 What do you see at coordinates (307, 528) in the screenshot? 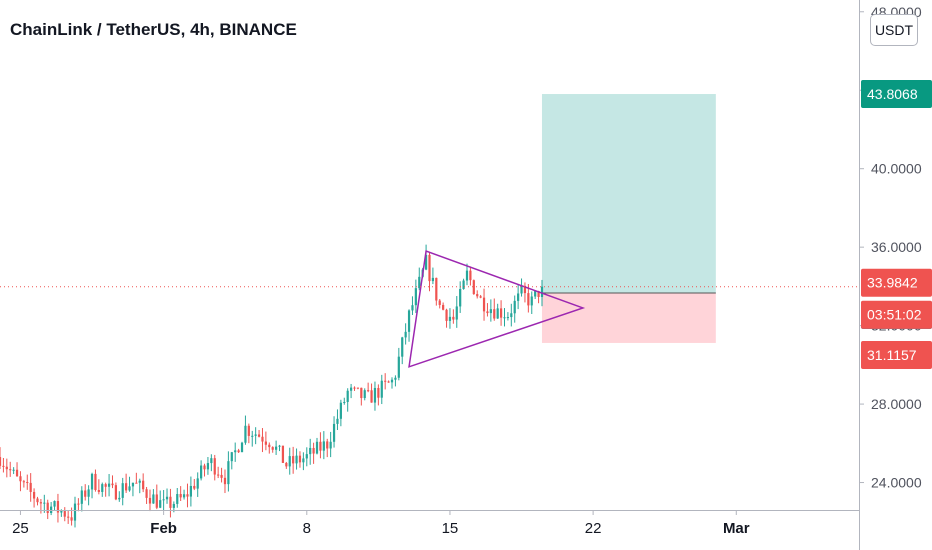
I see `x-tick-label: 8` at bounding box center [307, 528].